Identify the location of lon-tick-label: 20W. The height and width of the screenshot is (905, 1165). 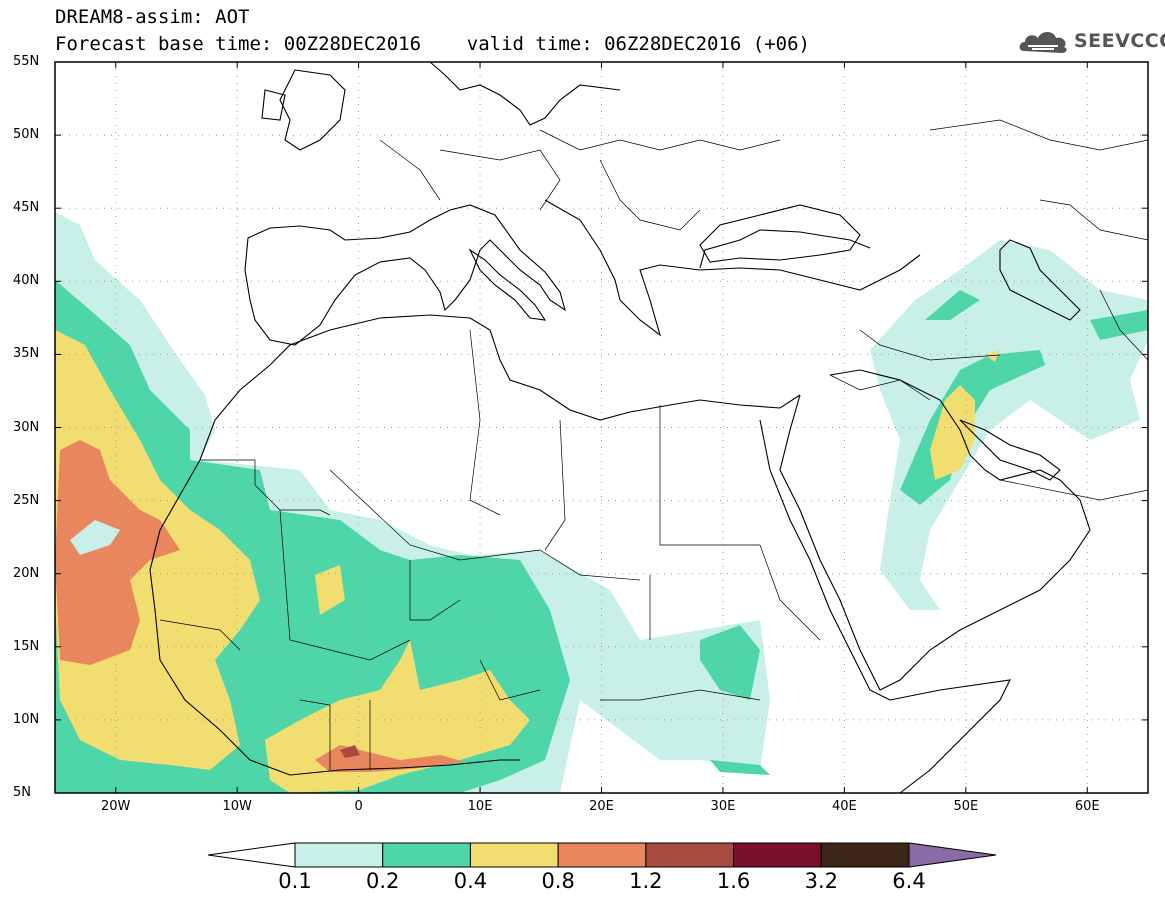
(116, 806).